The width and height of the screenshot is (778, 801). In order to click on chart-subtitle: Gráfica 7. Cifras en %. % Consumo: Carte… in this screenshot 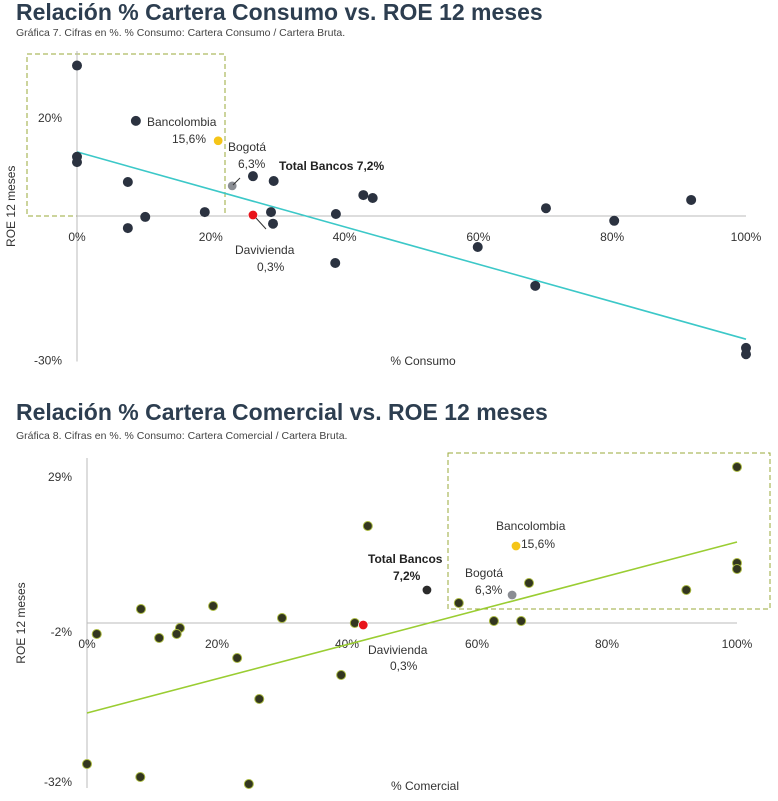, I will do `click(180, 33)`.